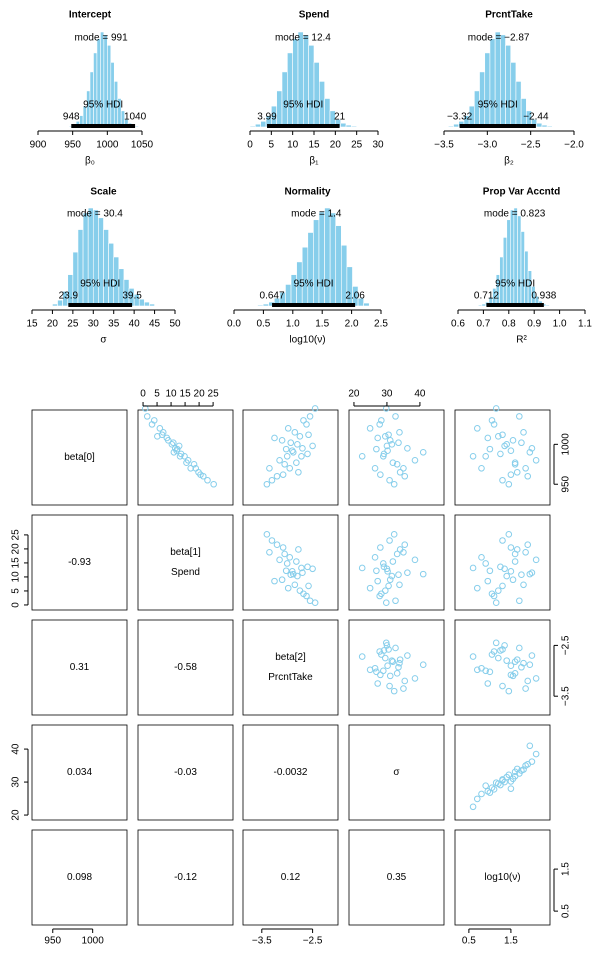  I want to click on variable-label: beta[0], so click(79, 457).